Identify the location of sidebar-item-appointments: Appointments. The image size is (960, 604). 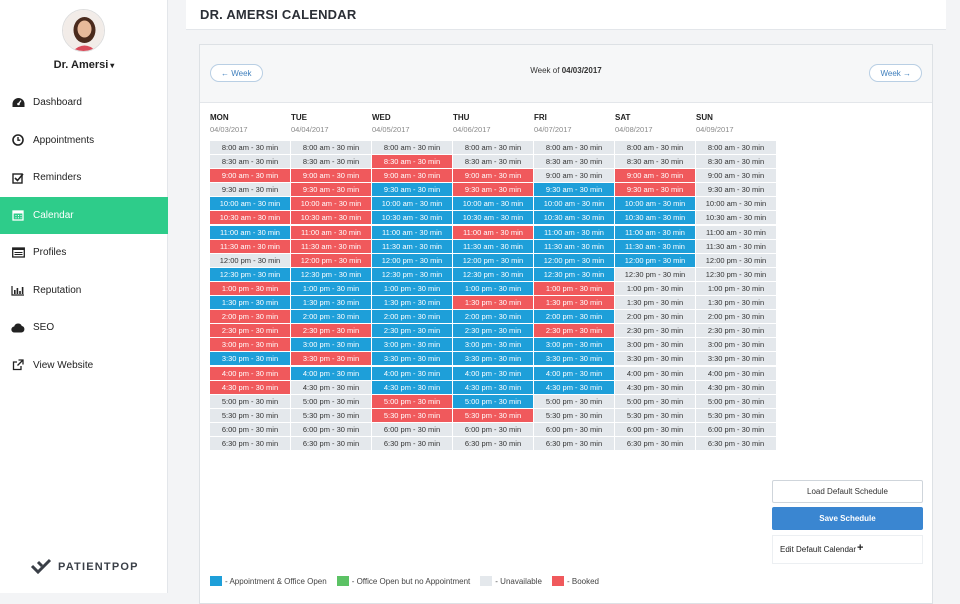
(84, 141).